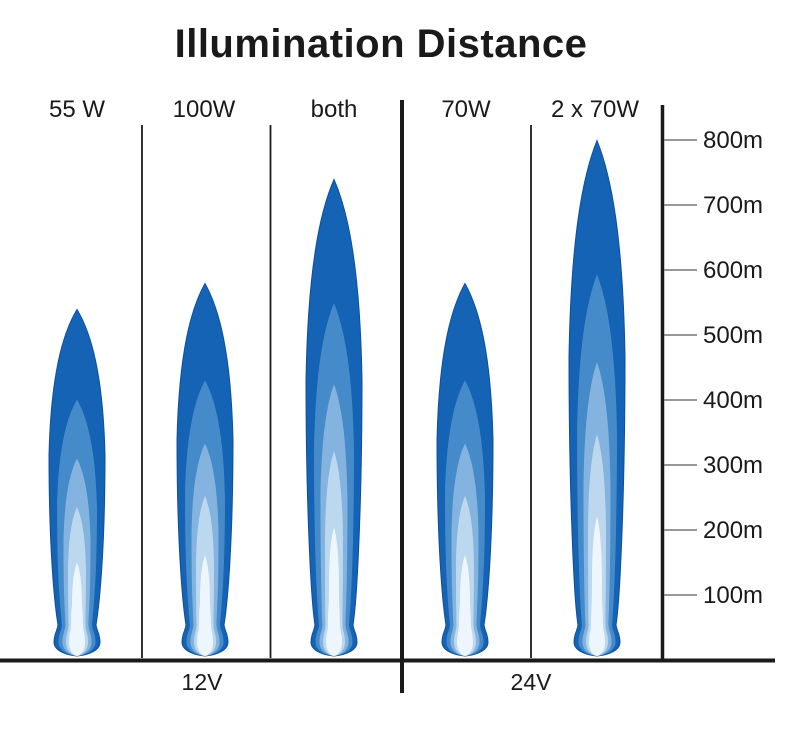 Image resolution: width=800 pixels, height=732 pixels. What do you see at coordinates (77, 482) in the screenshot?
I see `beam-55w` at bounding box center [77, 482].